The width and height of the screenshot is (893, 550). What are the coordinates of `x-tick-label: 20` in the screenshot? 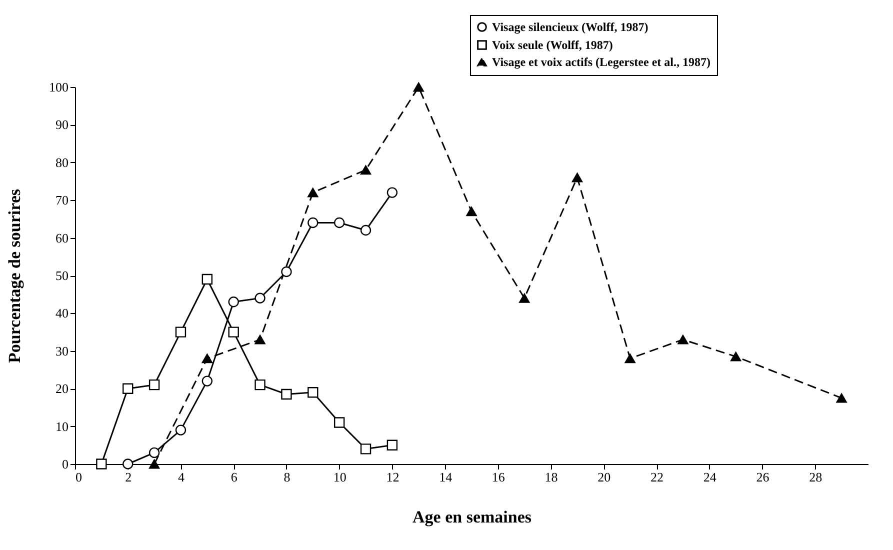 It's located at (604, 477).